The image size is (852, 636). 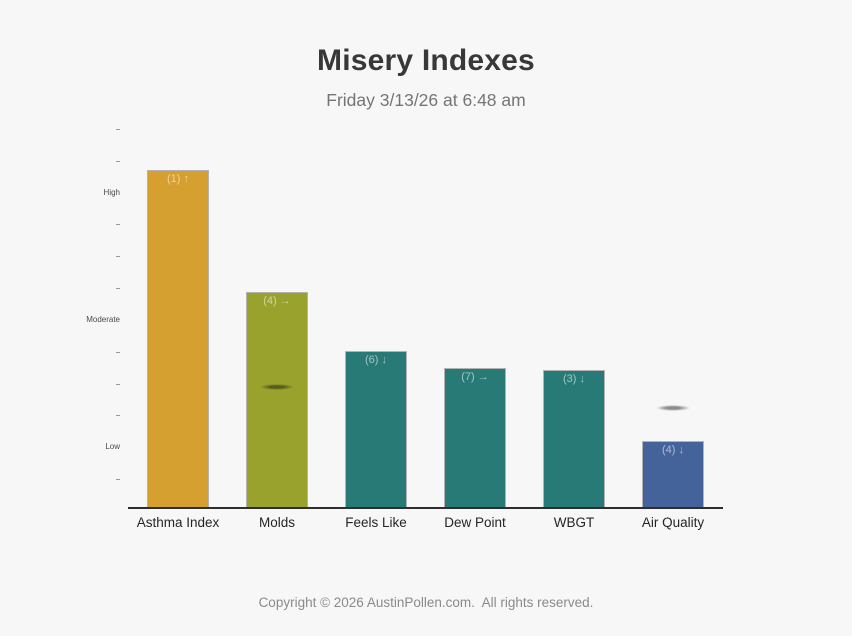 I want to click on bar-wbgt: (3) ↓, so click(x=574, y=438).